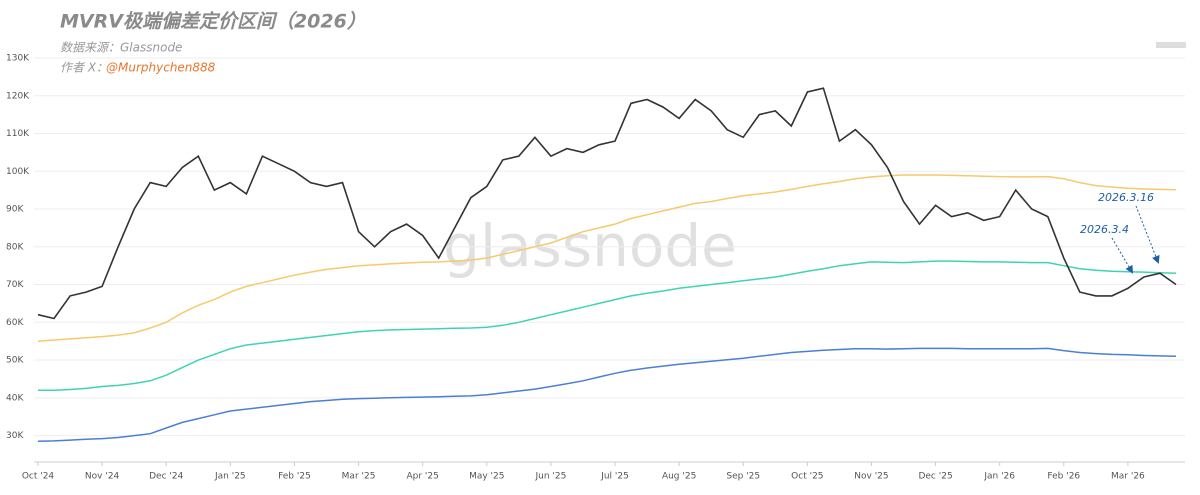 The image size is (1200, 495). I want to click on y-tick-label: 30K, so click(15, 436).